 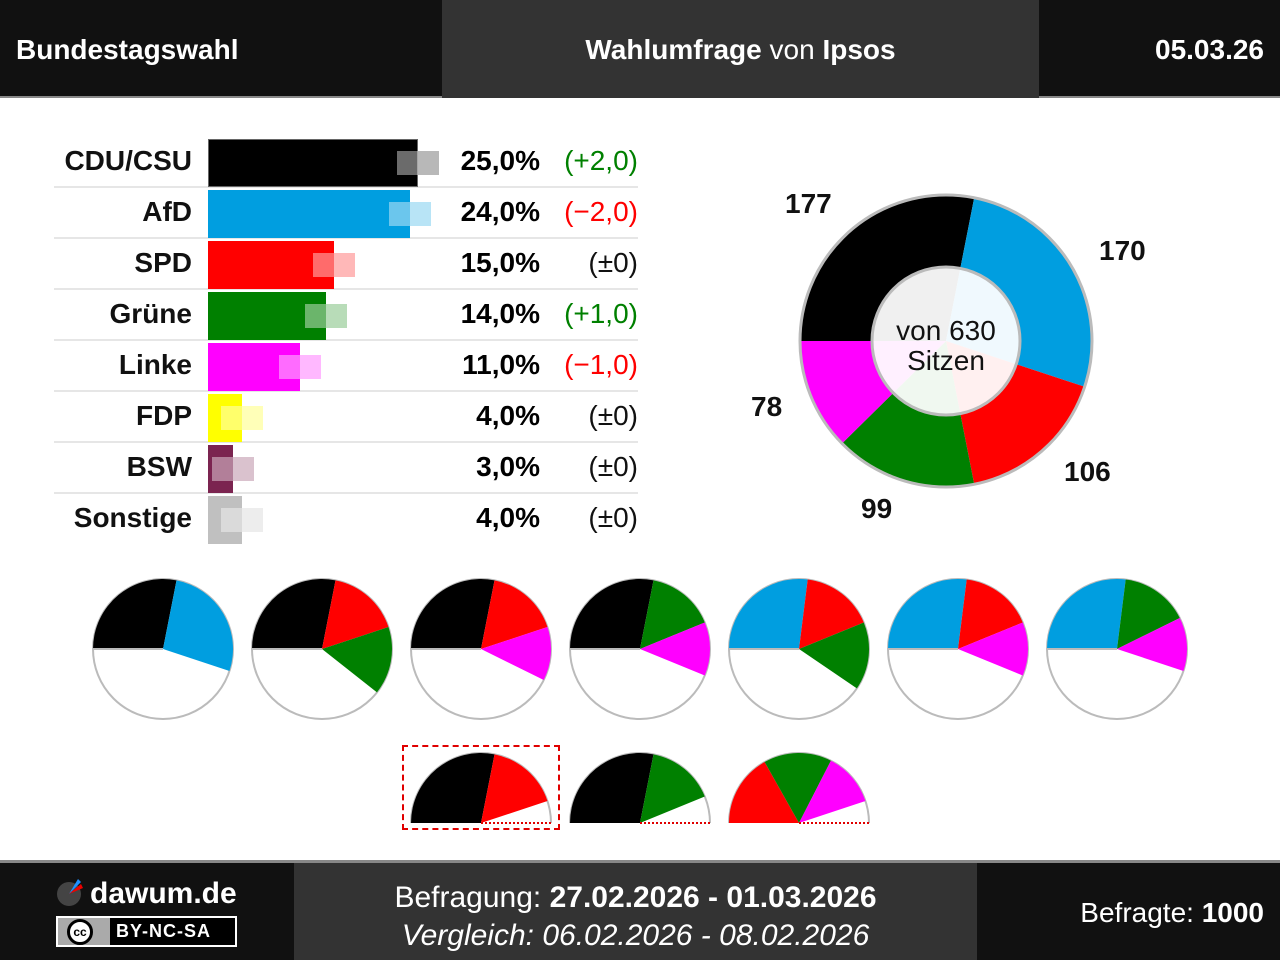 I want to click on survey-label: Befragung:, so click(x=472, y=897).